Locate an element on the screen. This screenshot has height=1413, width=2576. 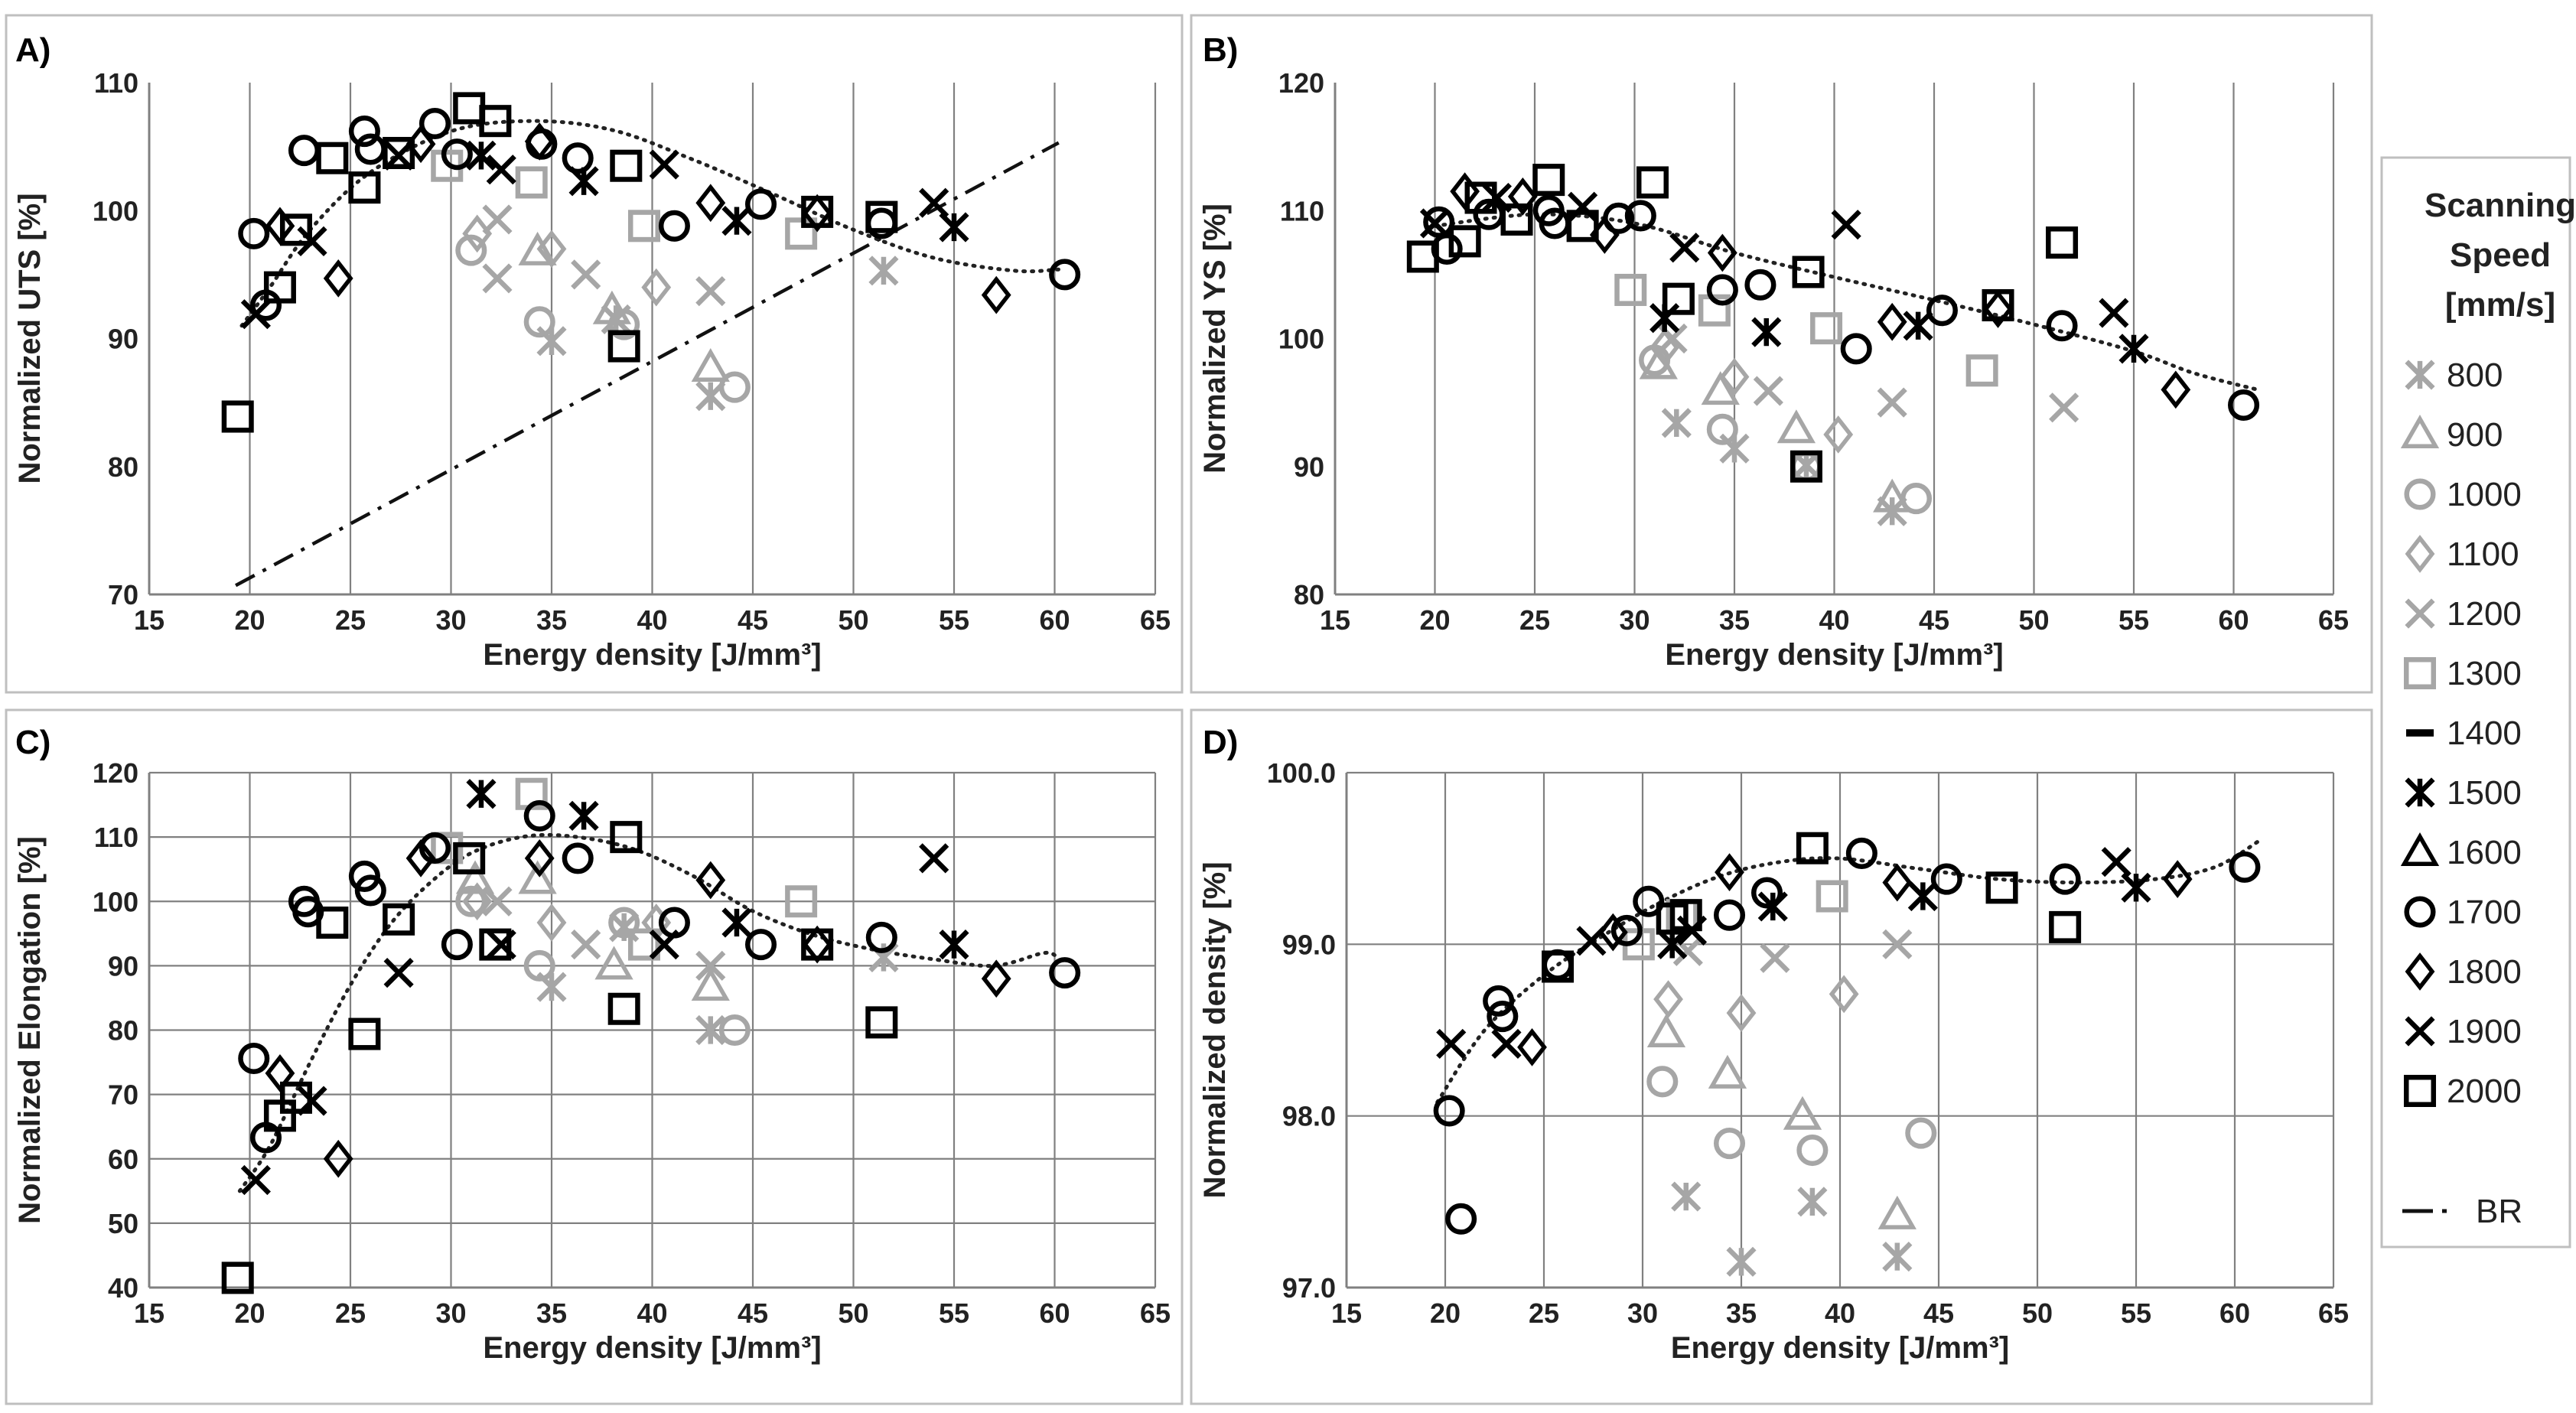
legend-entry-2000: 2000 is located at coordinates (2462, 1092).